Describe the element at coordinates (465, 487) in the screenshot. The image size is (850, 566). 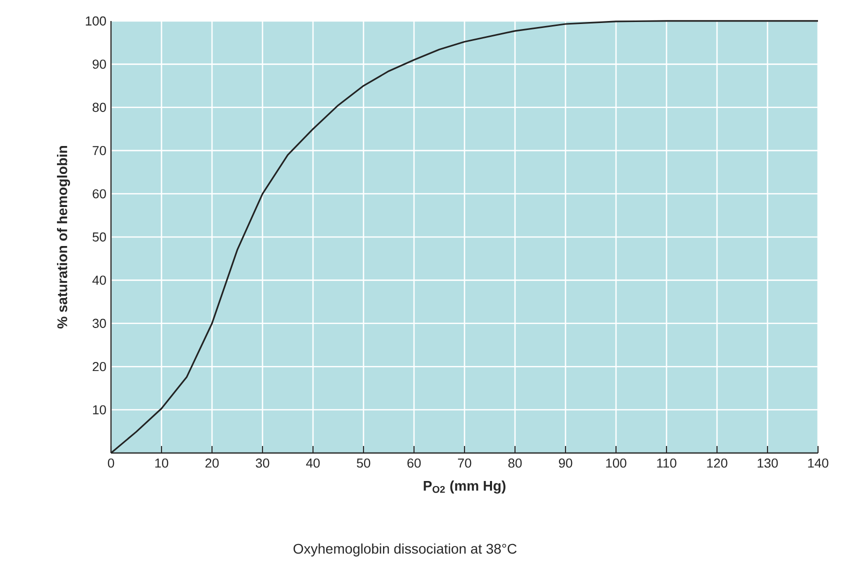
I see `x-axis-title: P$_{O2}$ (mm Hg)` at that location.